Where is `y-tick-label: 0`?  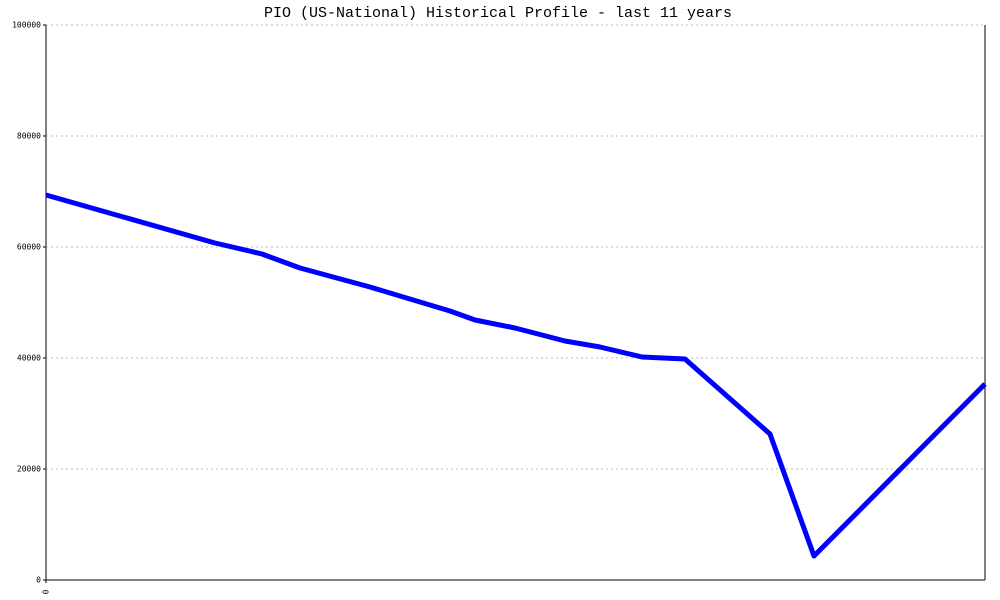
y-tick-label: 0 is located at coordinates (38, 580).